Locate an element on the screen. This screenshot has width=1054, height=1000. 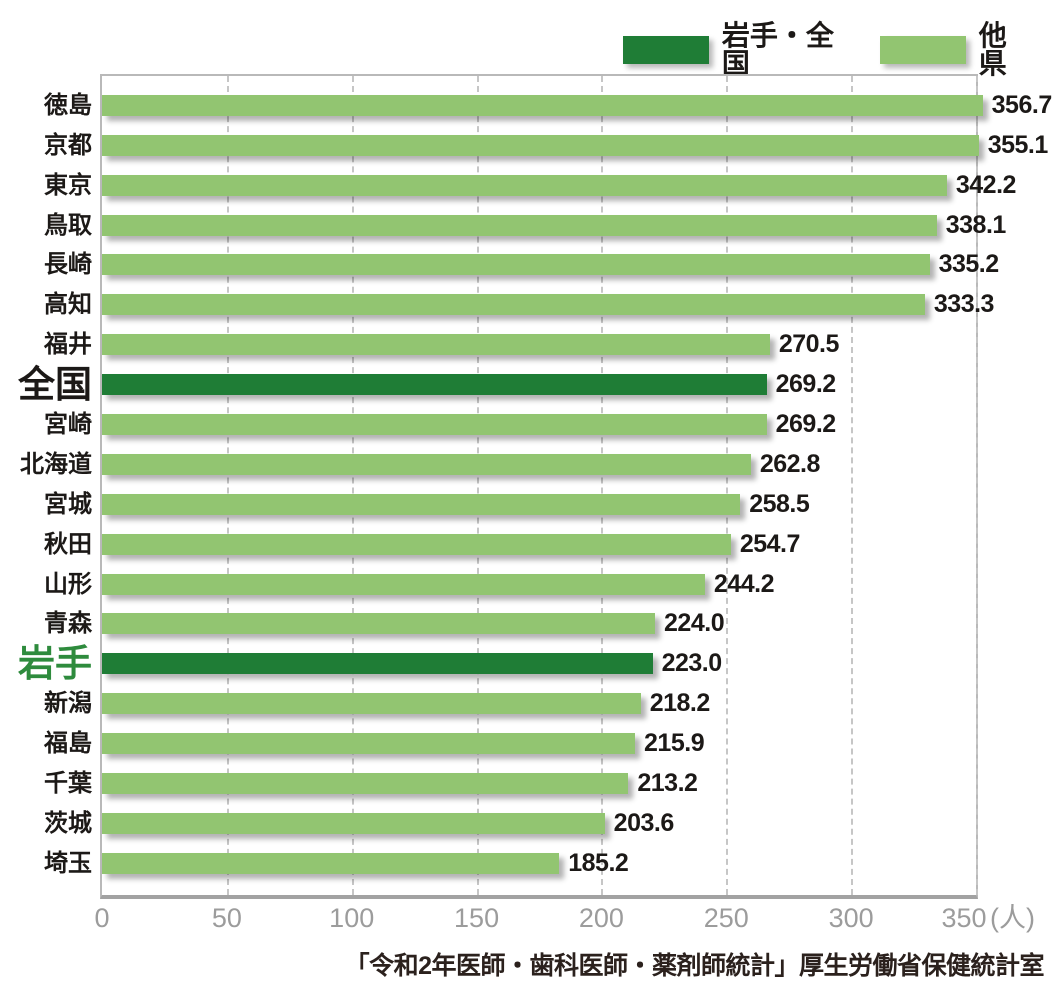
row-label-text: 福井 is located at coordinates (68, 345).